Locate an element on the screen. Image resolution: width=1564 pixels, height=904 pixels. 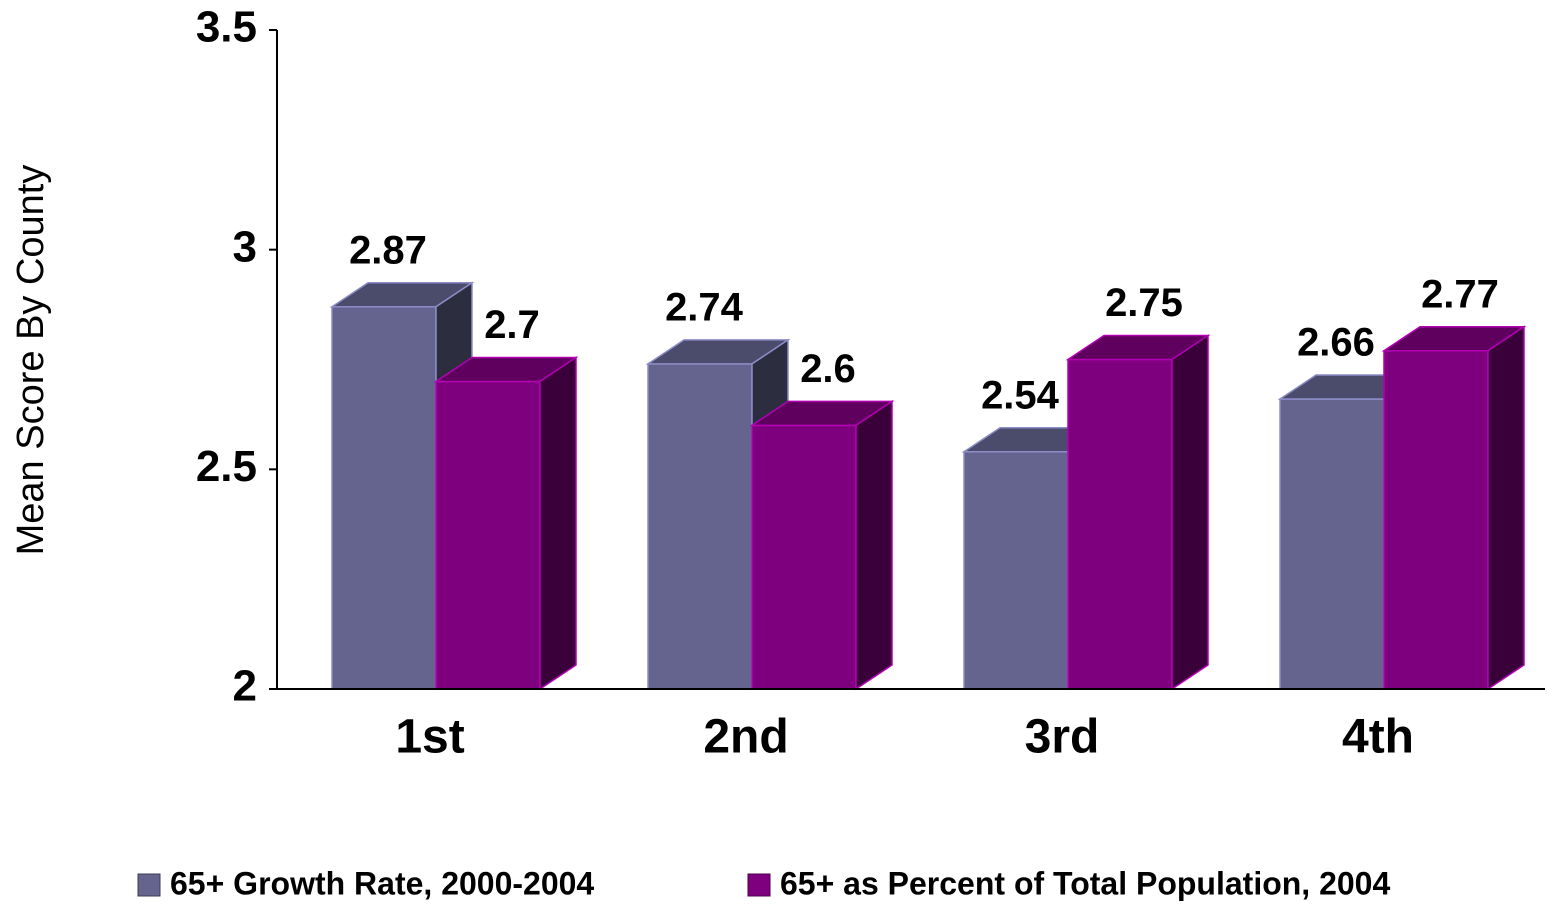
legend-label: 65+ Growth Rate, 2000-2004 is located at coordinates (382, 883).